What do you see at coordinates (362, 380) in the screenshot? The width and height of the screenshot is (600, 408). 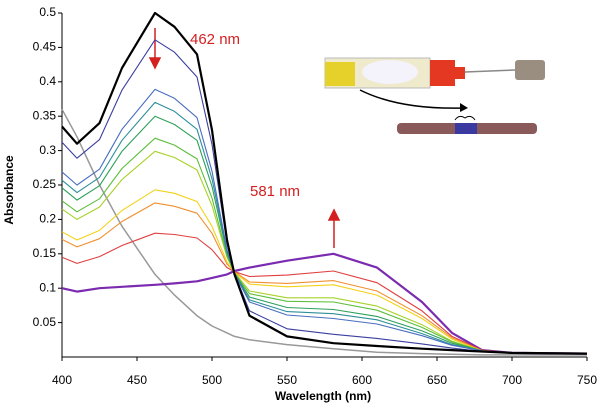 I see `x-tick-label: 600` at bounding box center [362, 380].